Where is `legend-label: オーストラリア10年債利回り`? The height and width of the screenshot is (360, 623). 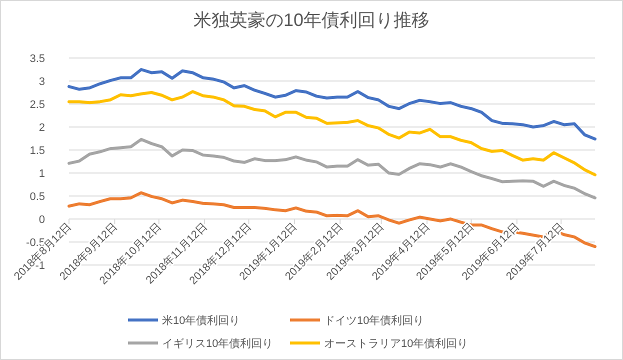
legend-label: オーストラリア10年債利回り is located at coordinates (396, 343).